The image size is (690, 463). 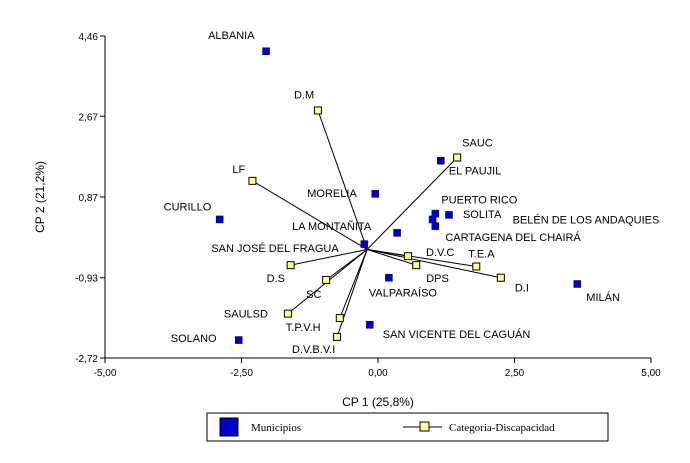 I want to click on y-tick-label: 4,46, so click(x=89, y=37).